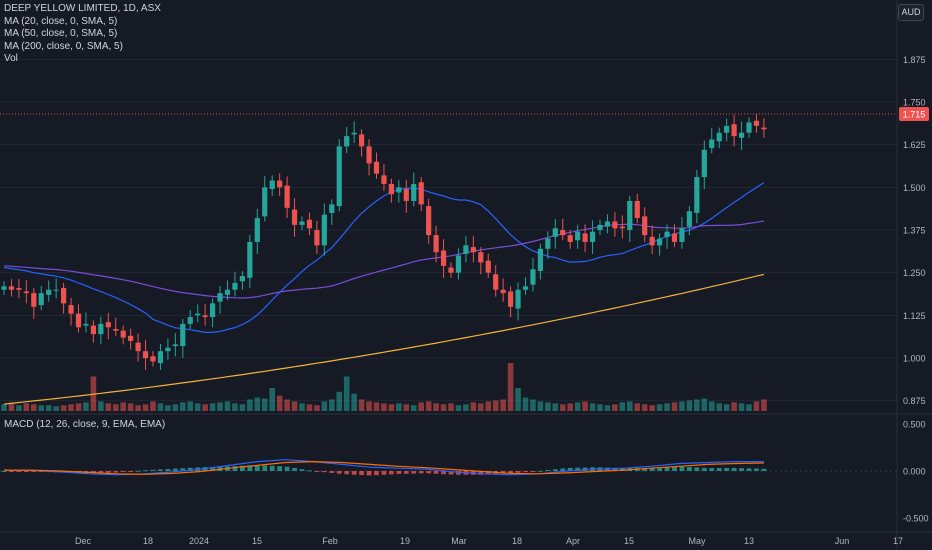 Image resolution: width=932 pixels, height=550 pixels. Describe the element at coordinates (448, 467) in the screenshot. I see `macd-pane` at that location.